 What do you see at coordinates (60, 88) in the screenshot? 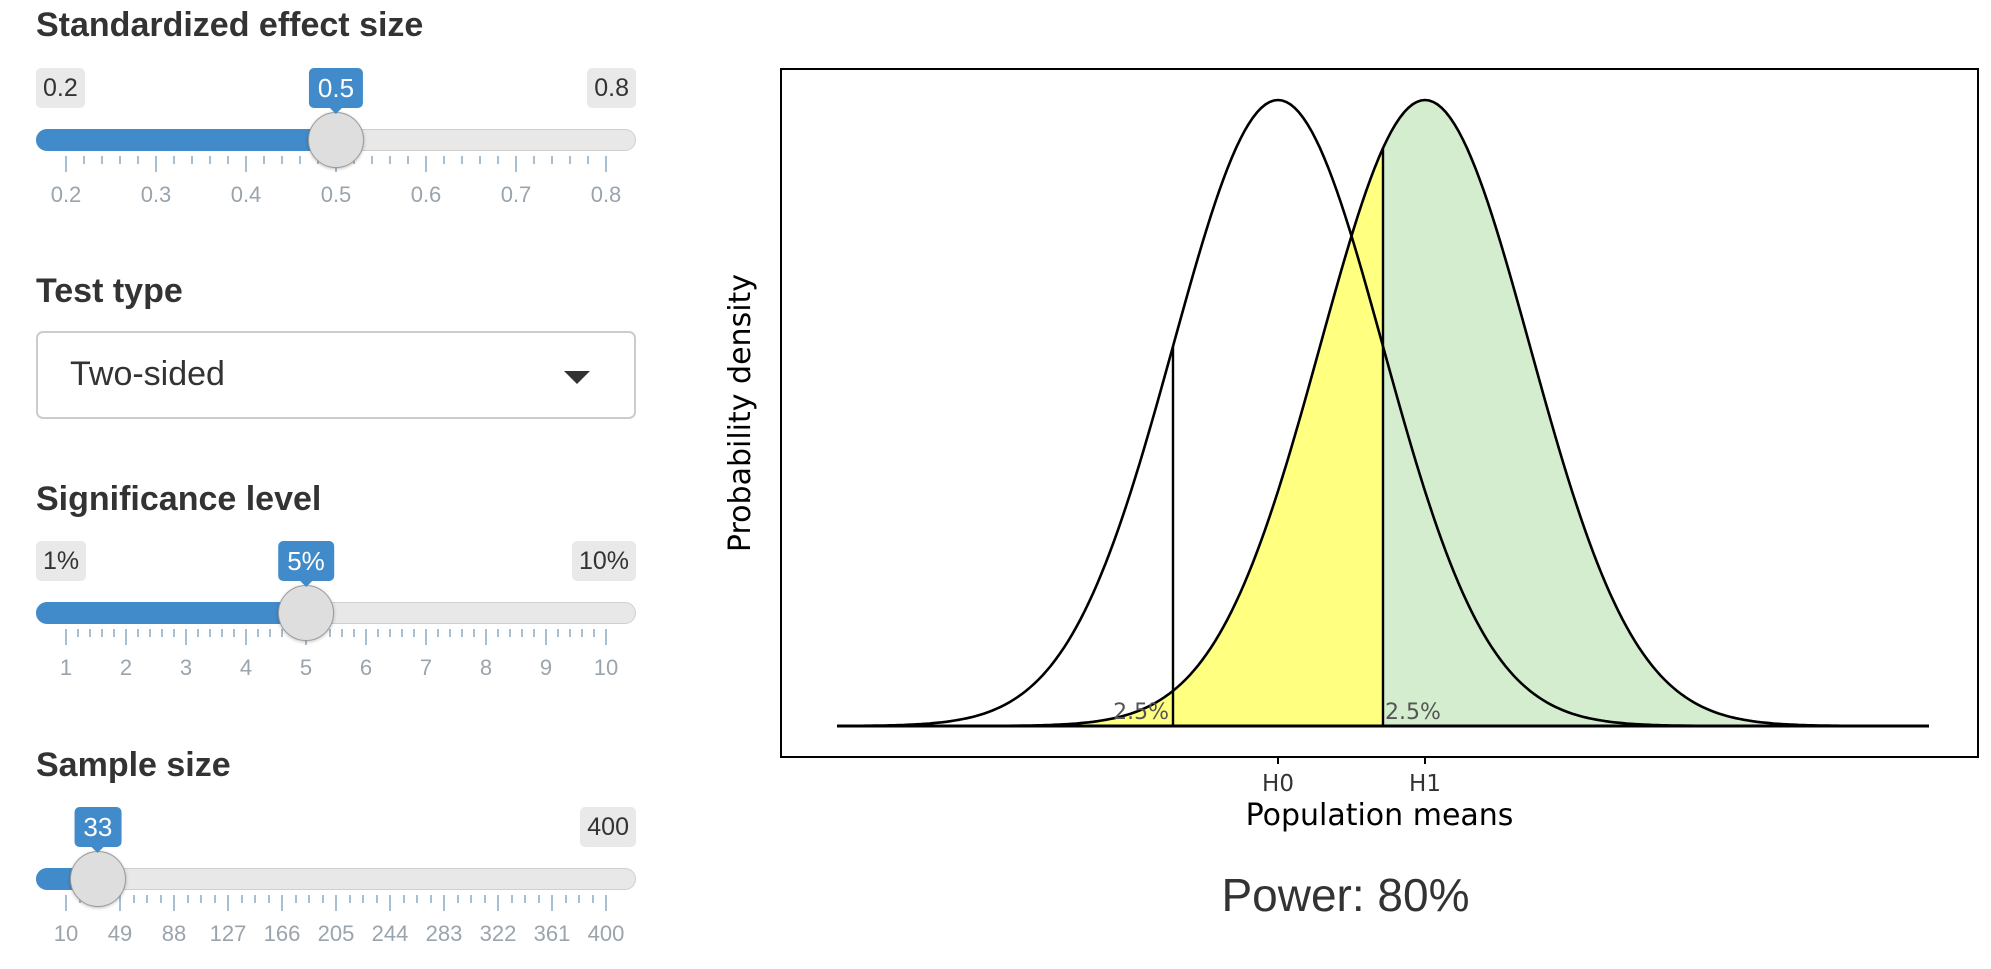
I see `slider-min-label: 0.2` at bounding box center [60, 88].